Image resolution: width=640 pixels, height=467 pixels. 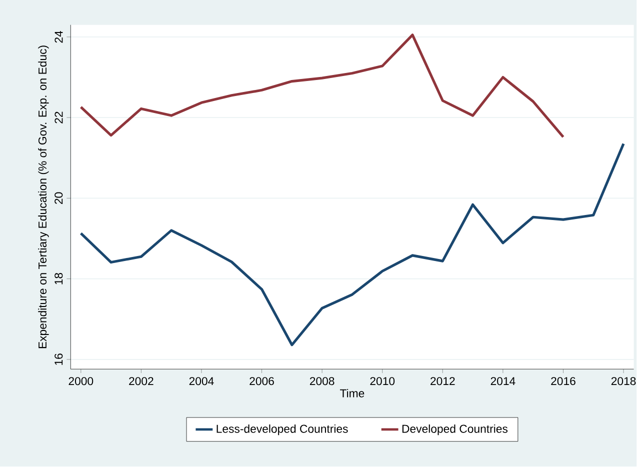 What do you see at coordinates (262, 381) in the screenshot?
I see `x-tick-label: 2006` at bounding box center [262, 381].